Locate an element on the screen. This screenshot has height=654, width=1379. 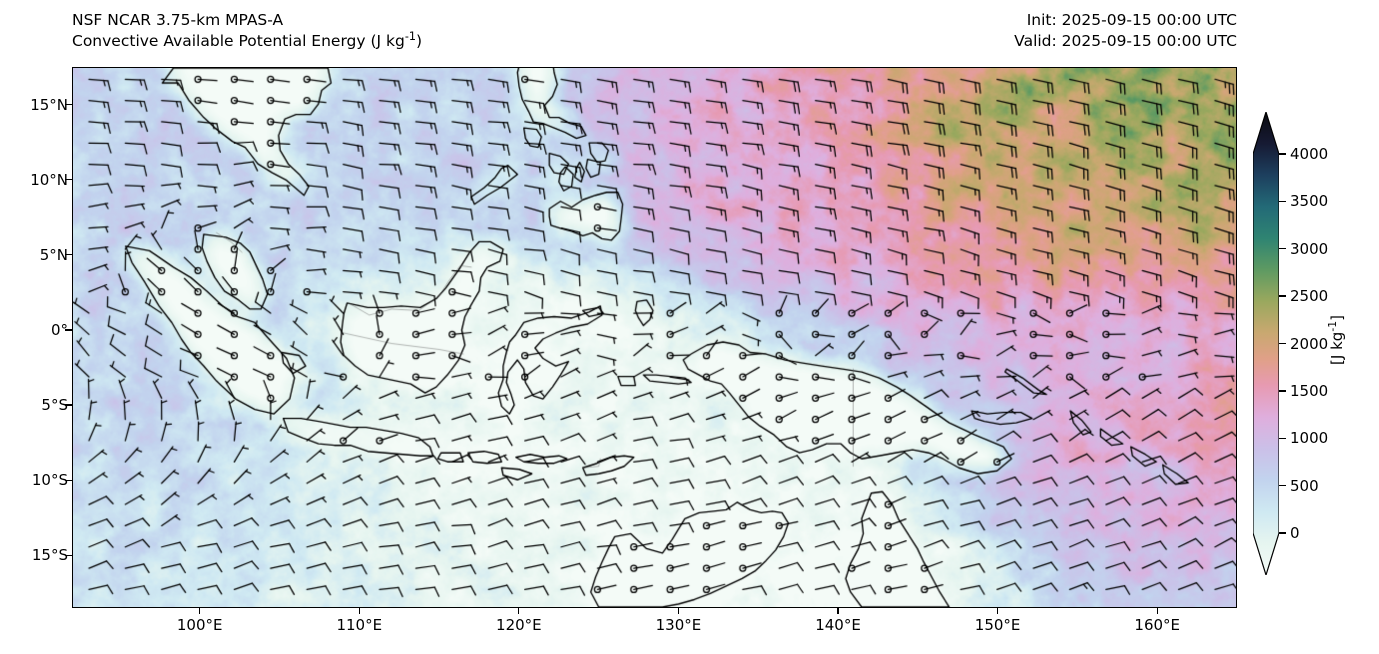
colorbar-unit-label: [J kg-1] is located at coordinates (1336, 340).